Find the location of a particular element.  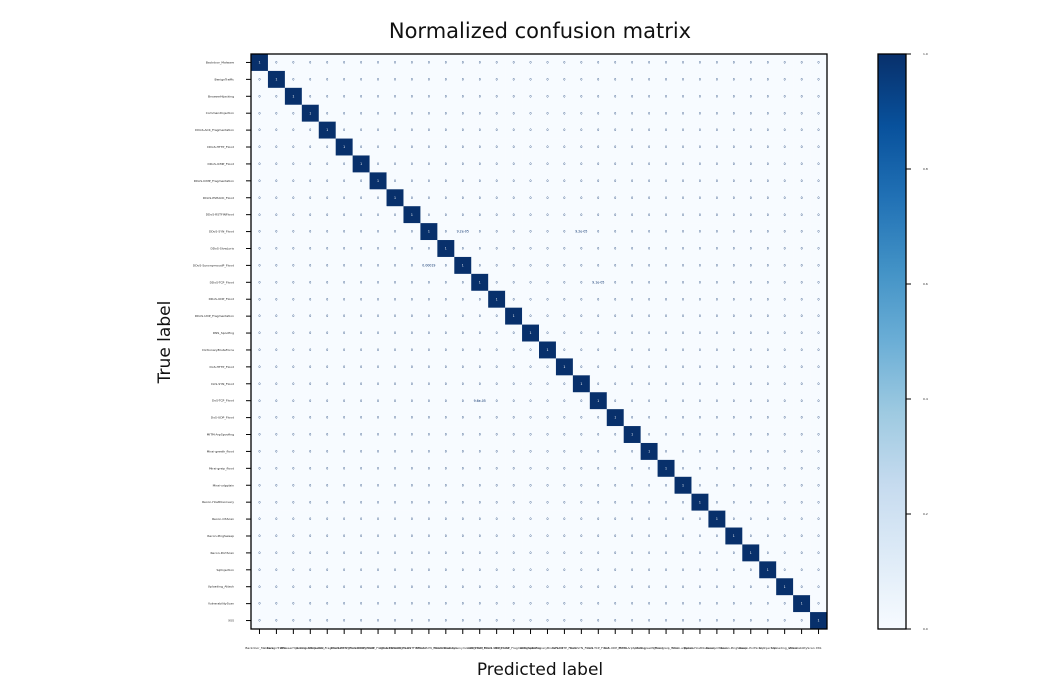

x-tick-label: DoS-SYN_Flood is located at coordinates (581, 648).